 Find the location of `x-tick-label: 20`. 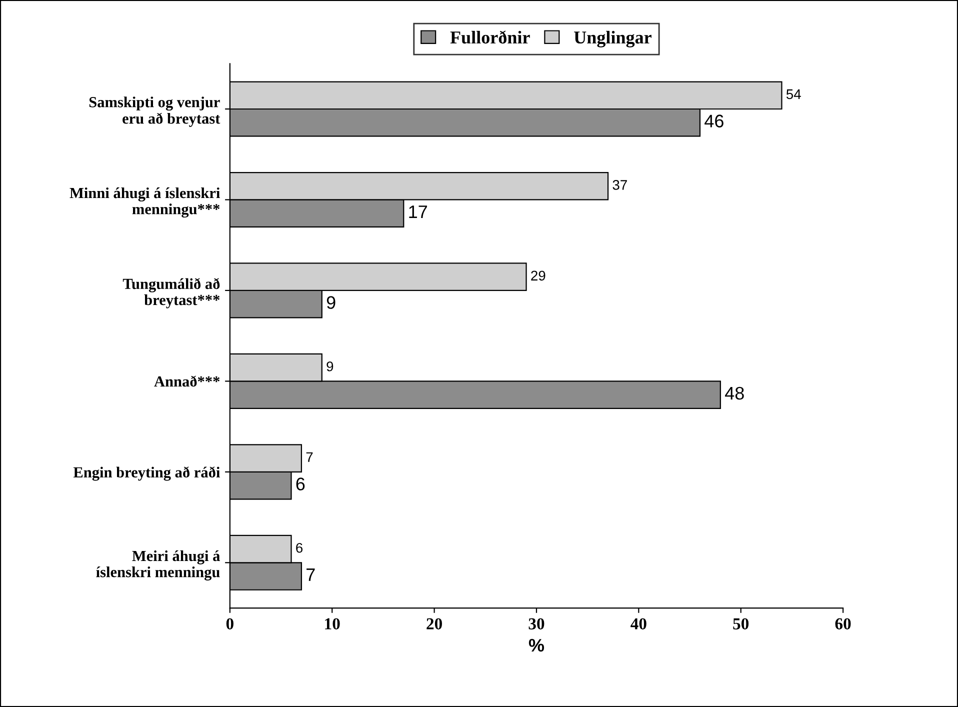

x-tick-label: 20 is located at coordinates (434, 624).